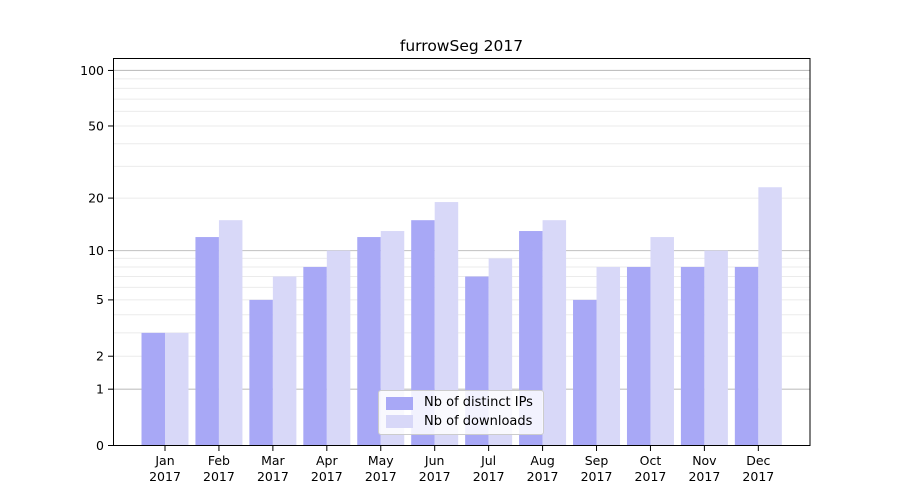  What do you see at coordinates (543, 476) in the screenshot?
I see `x-tick-label-year-aug: 2017` at bounding box center [543, 476].